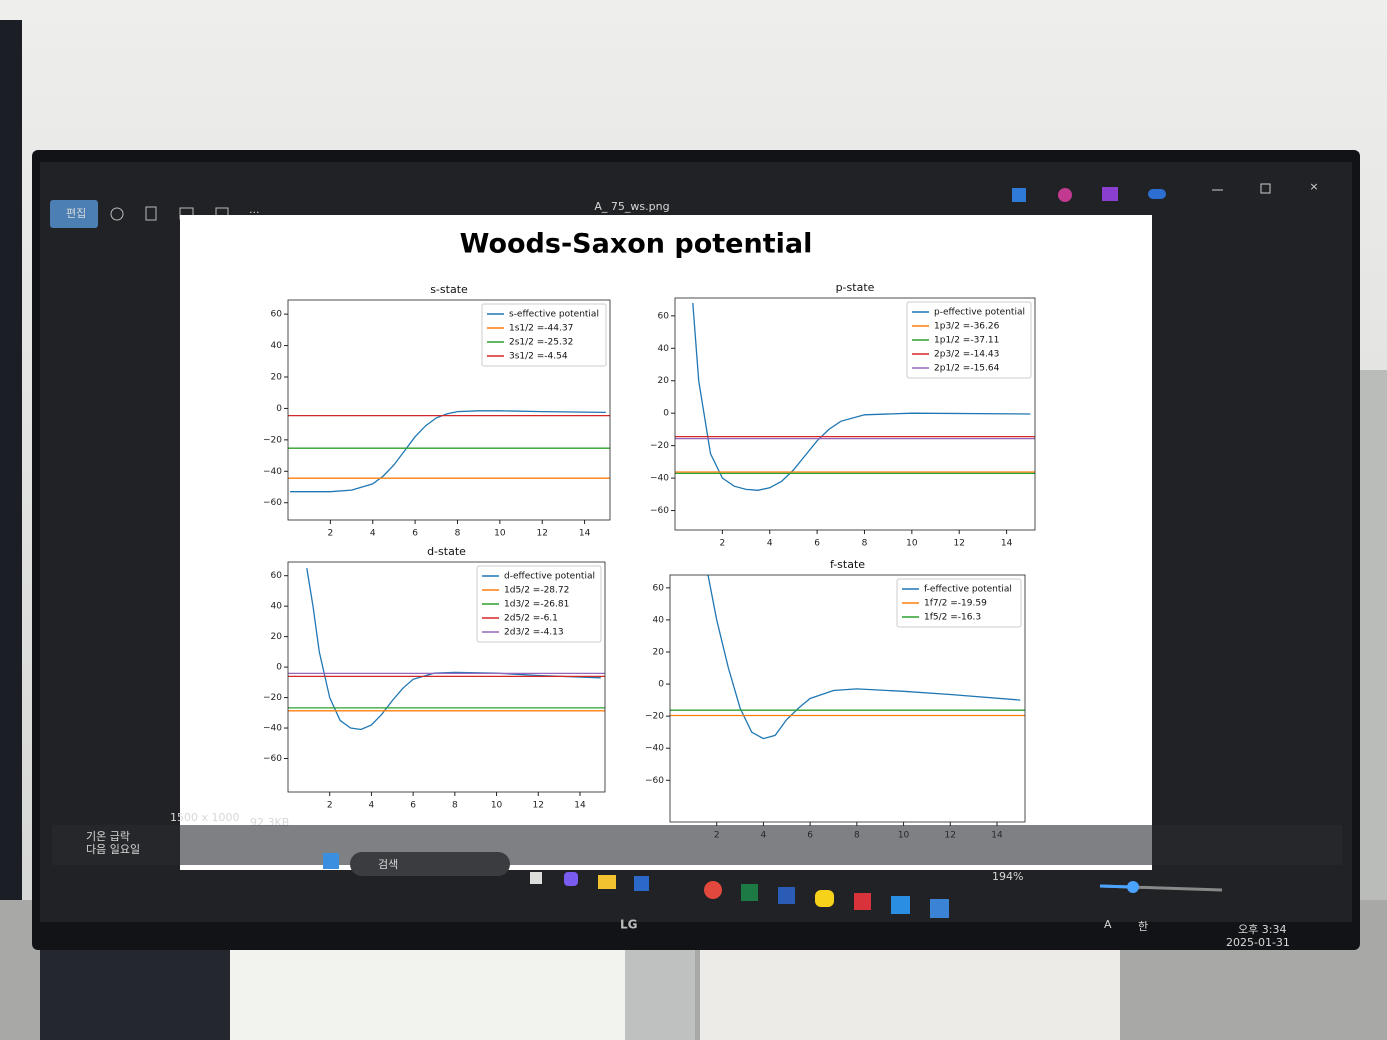  What do you see at coordinates (430, 864) in the screenshot?
I see `search-box` at bounding box center [430, 864].